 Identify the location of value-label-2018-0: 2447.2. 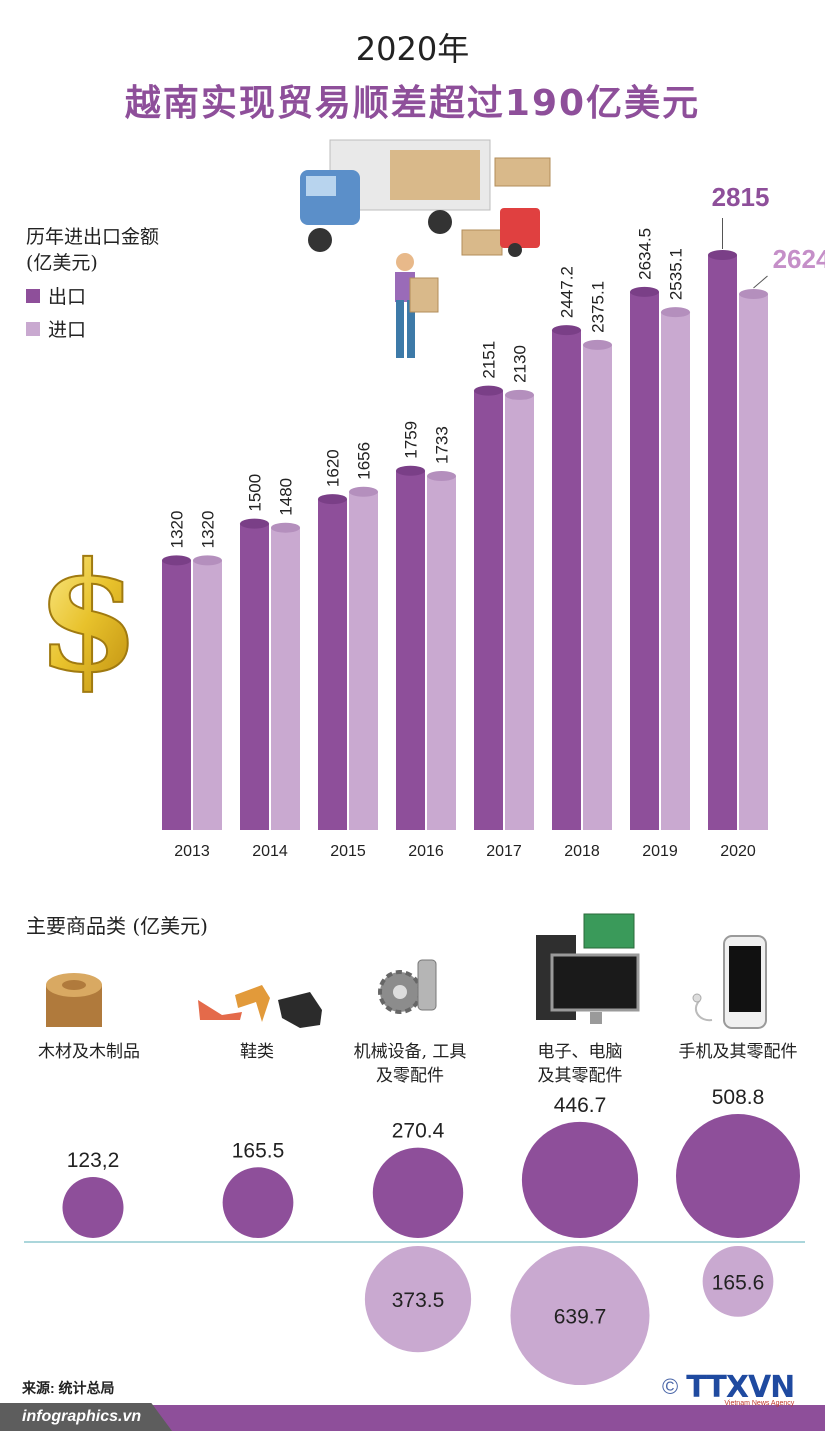
(567, 292).